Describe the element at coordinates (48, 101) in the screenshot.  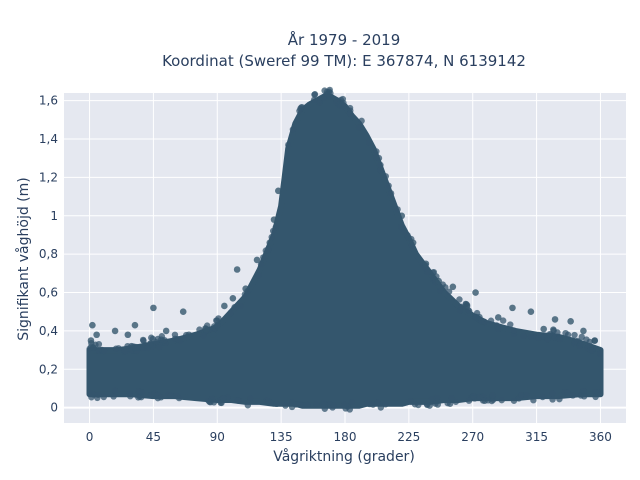
I see `y-tick-label: 1,6` at that location.